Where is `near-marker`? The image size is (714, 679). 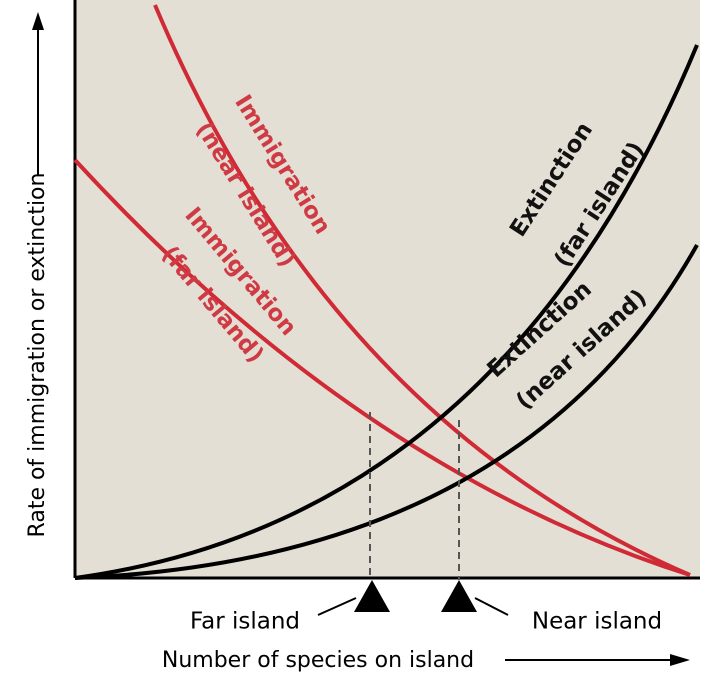 near-marker is located at coordinates (459, 596).